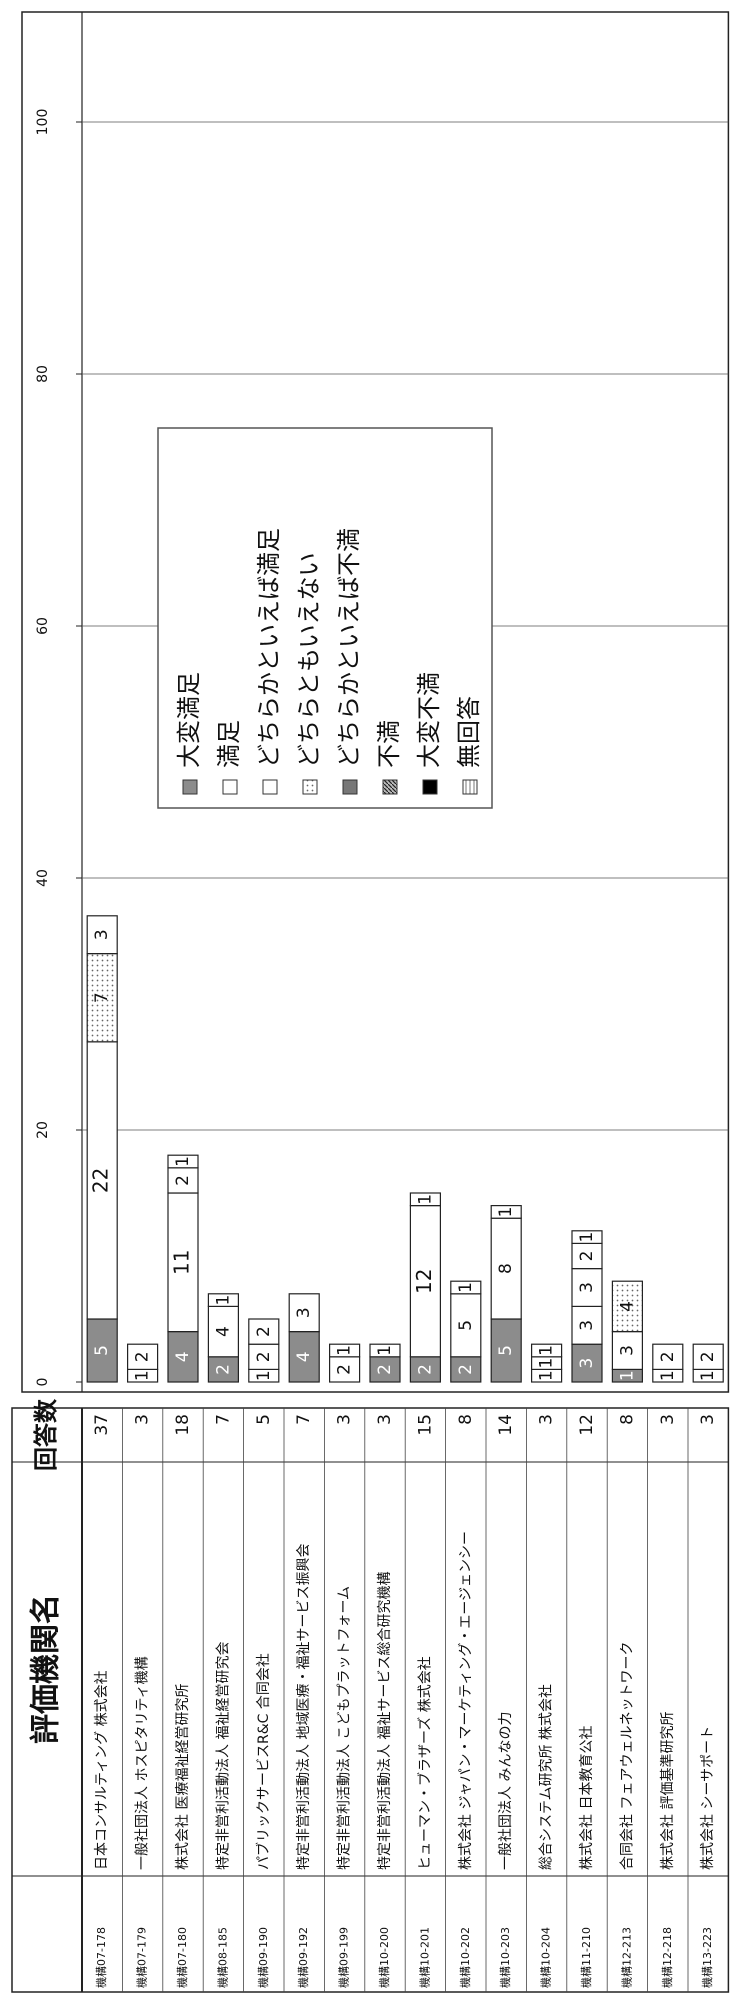  Describe the element at coordinates (345, 1728) in the screenshot. I see `row-name: 特定非営利活動法人 こどもプラットフォーム` at that location.